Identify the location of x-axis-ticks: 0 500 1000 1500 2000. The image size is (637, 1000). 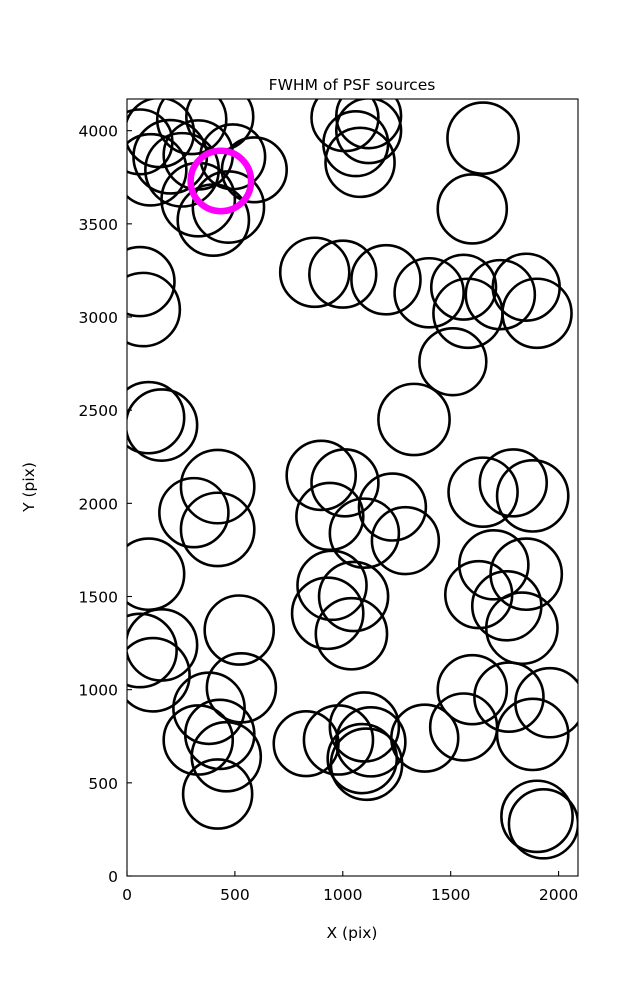
(350, 887).